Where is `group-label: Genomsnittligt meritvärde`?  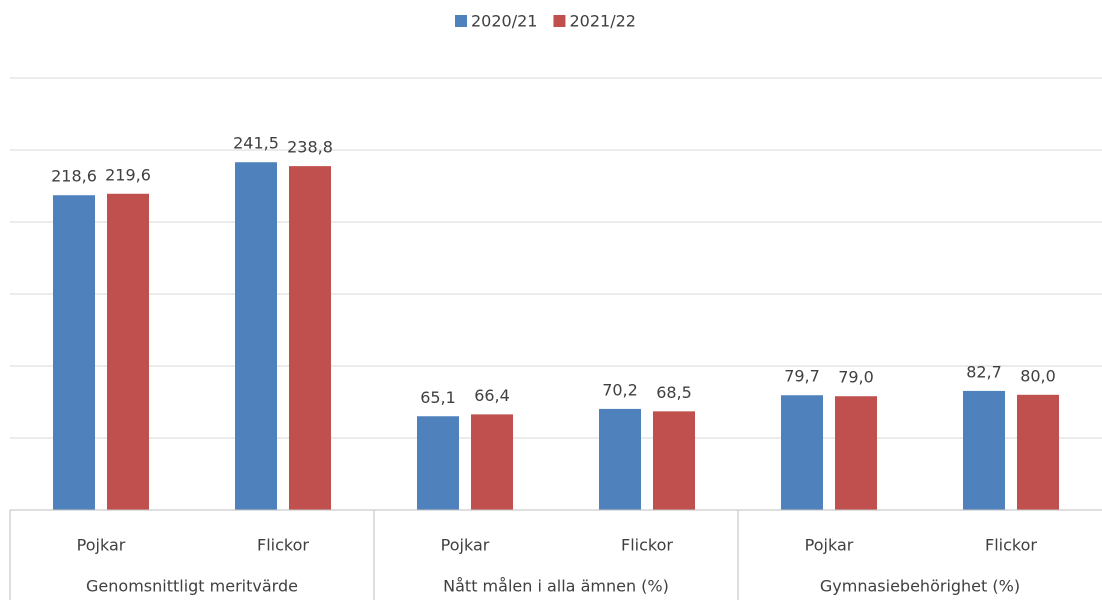
group-label: Genomsnittligt meritvärde is located at coordinates (192, 586).